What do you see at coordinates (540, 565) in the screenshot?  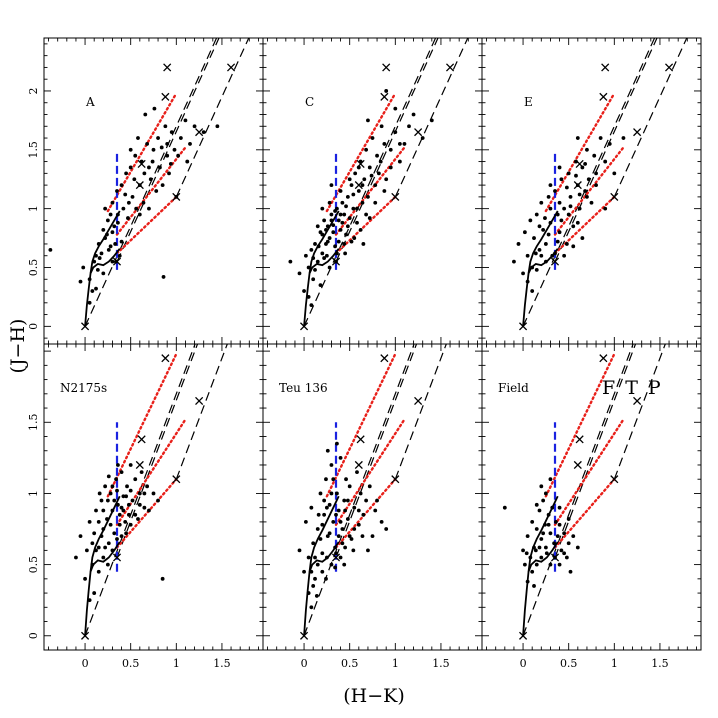 I see `dwarf-locus` at bounding box center [540, 565].